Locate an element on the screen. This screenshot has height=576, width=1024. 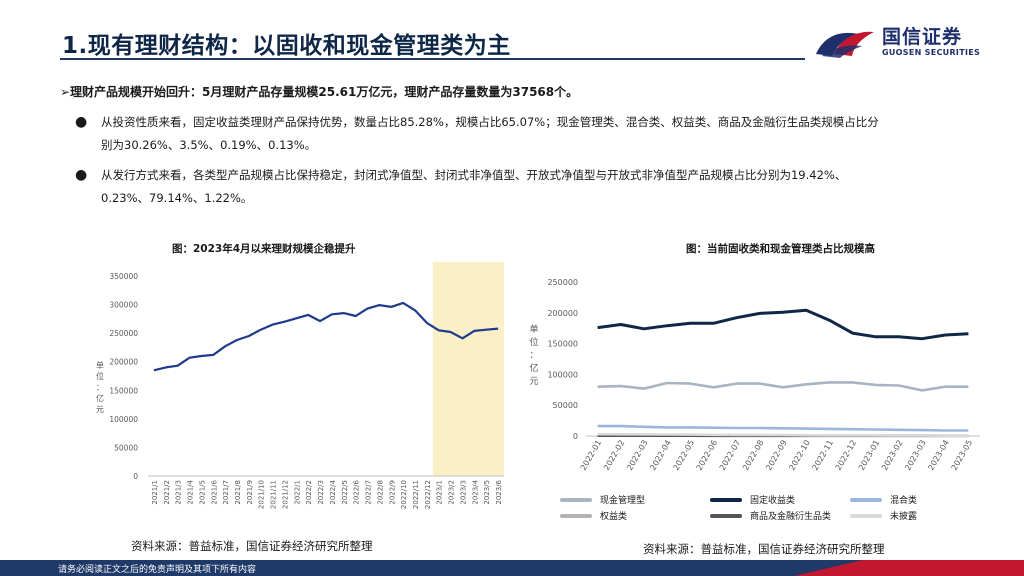
x-tick-label: 2021/11 is located at coordinates (274, 494).